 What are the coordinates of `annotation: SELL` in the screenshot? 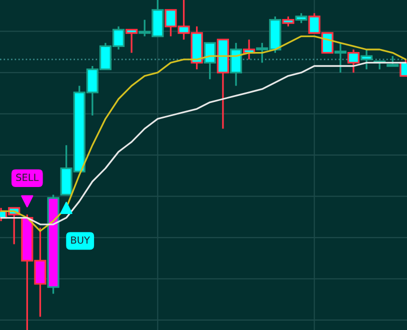 It's located at (27, 178).